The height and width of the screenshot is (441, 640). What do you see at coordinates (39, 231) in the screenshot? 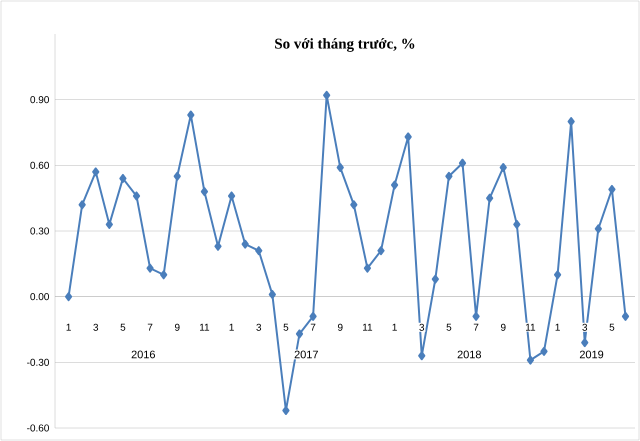
I see `y-tick-label: 0.30` at bounding box center [39, 231].